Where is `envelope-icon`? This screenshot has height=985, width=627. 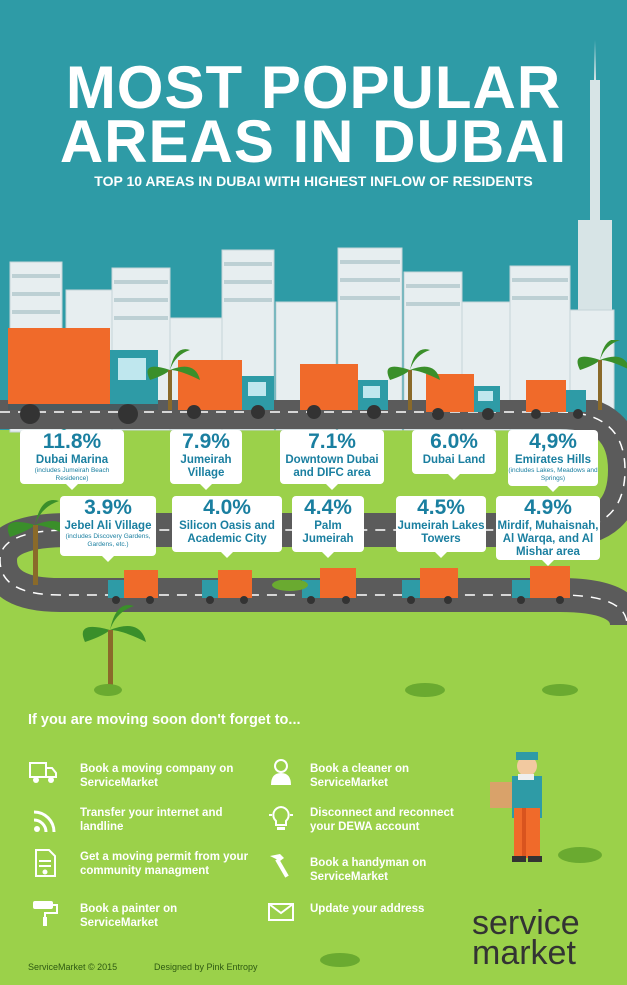
envelope-icon is located at coordinates (281, 912).